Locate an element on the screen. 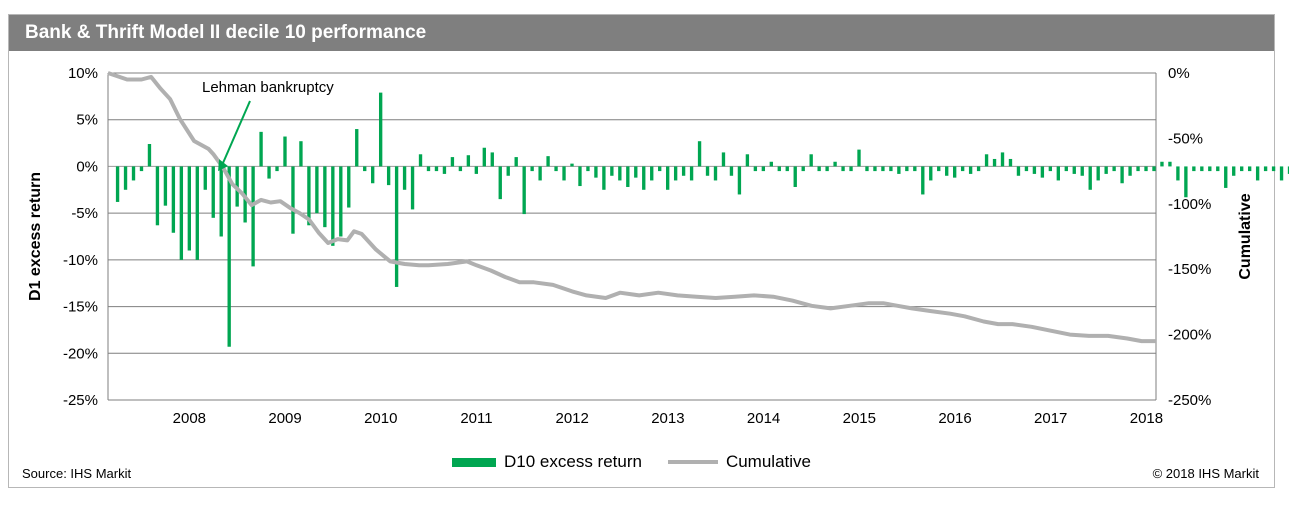  legend-line-label: Cumulative is located at coordinates (768, 461).